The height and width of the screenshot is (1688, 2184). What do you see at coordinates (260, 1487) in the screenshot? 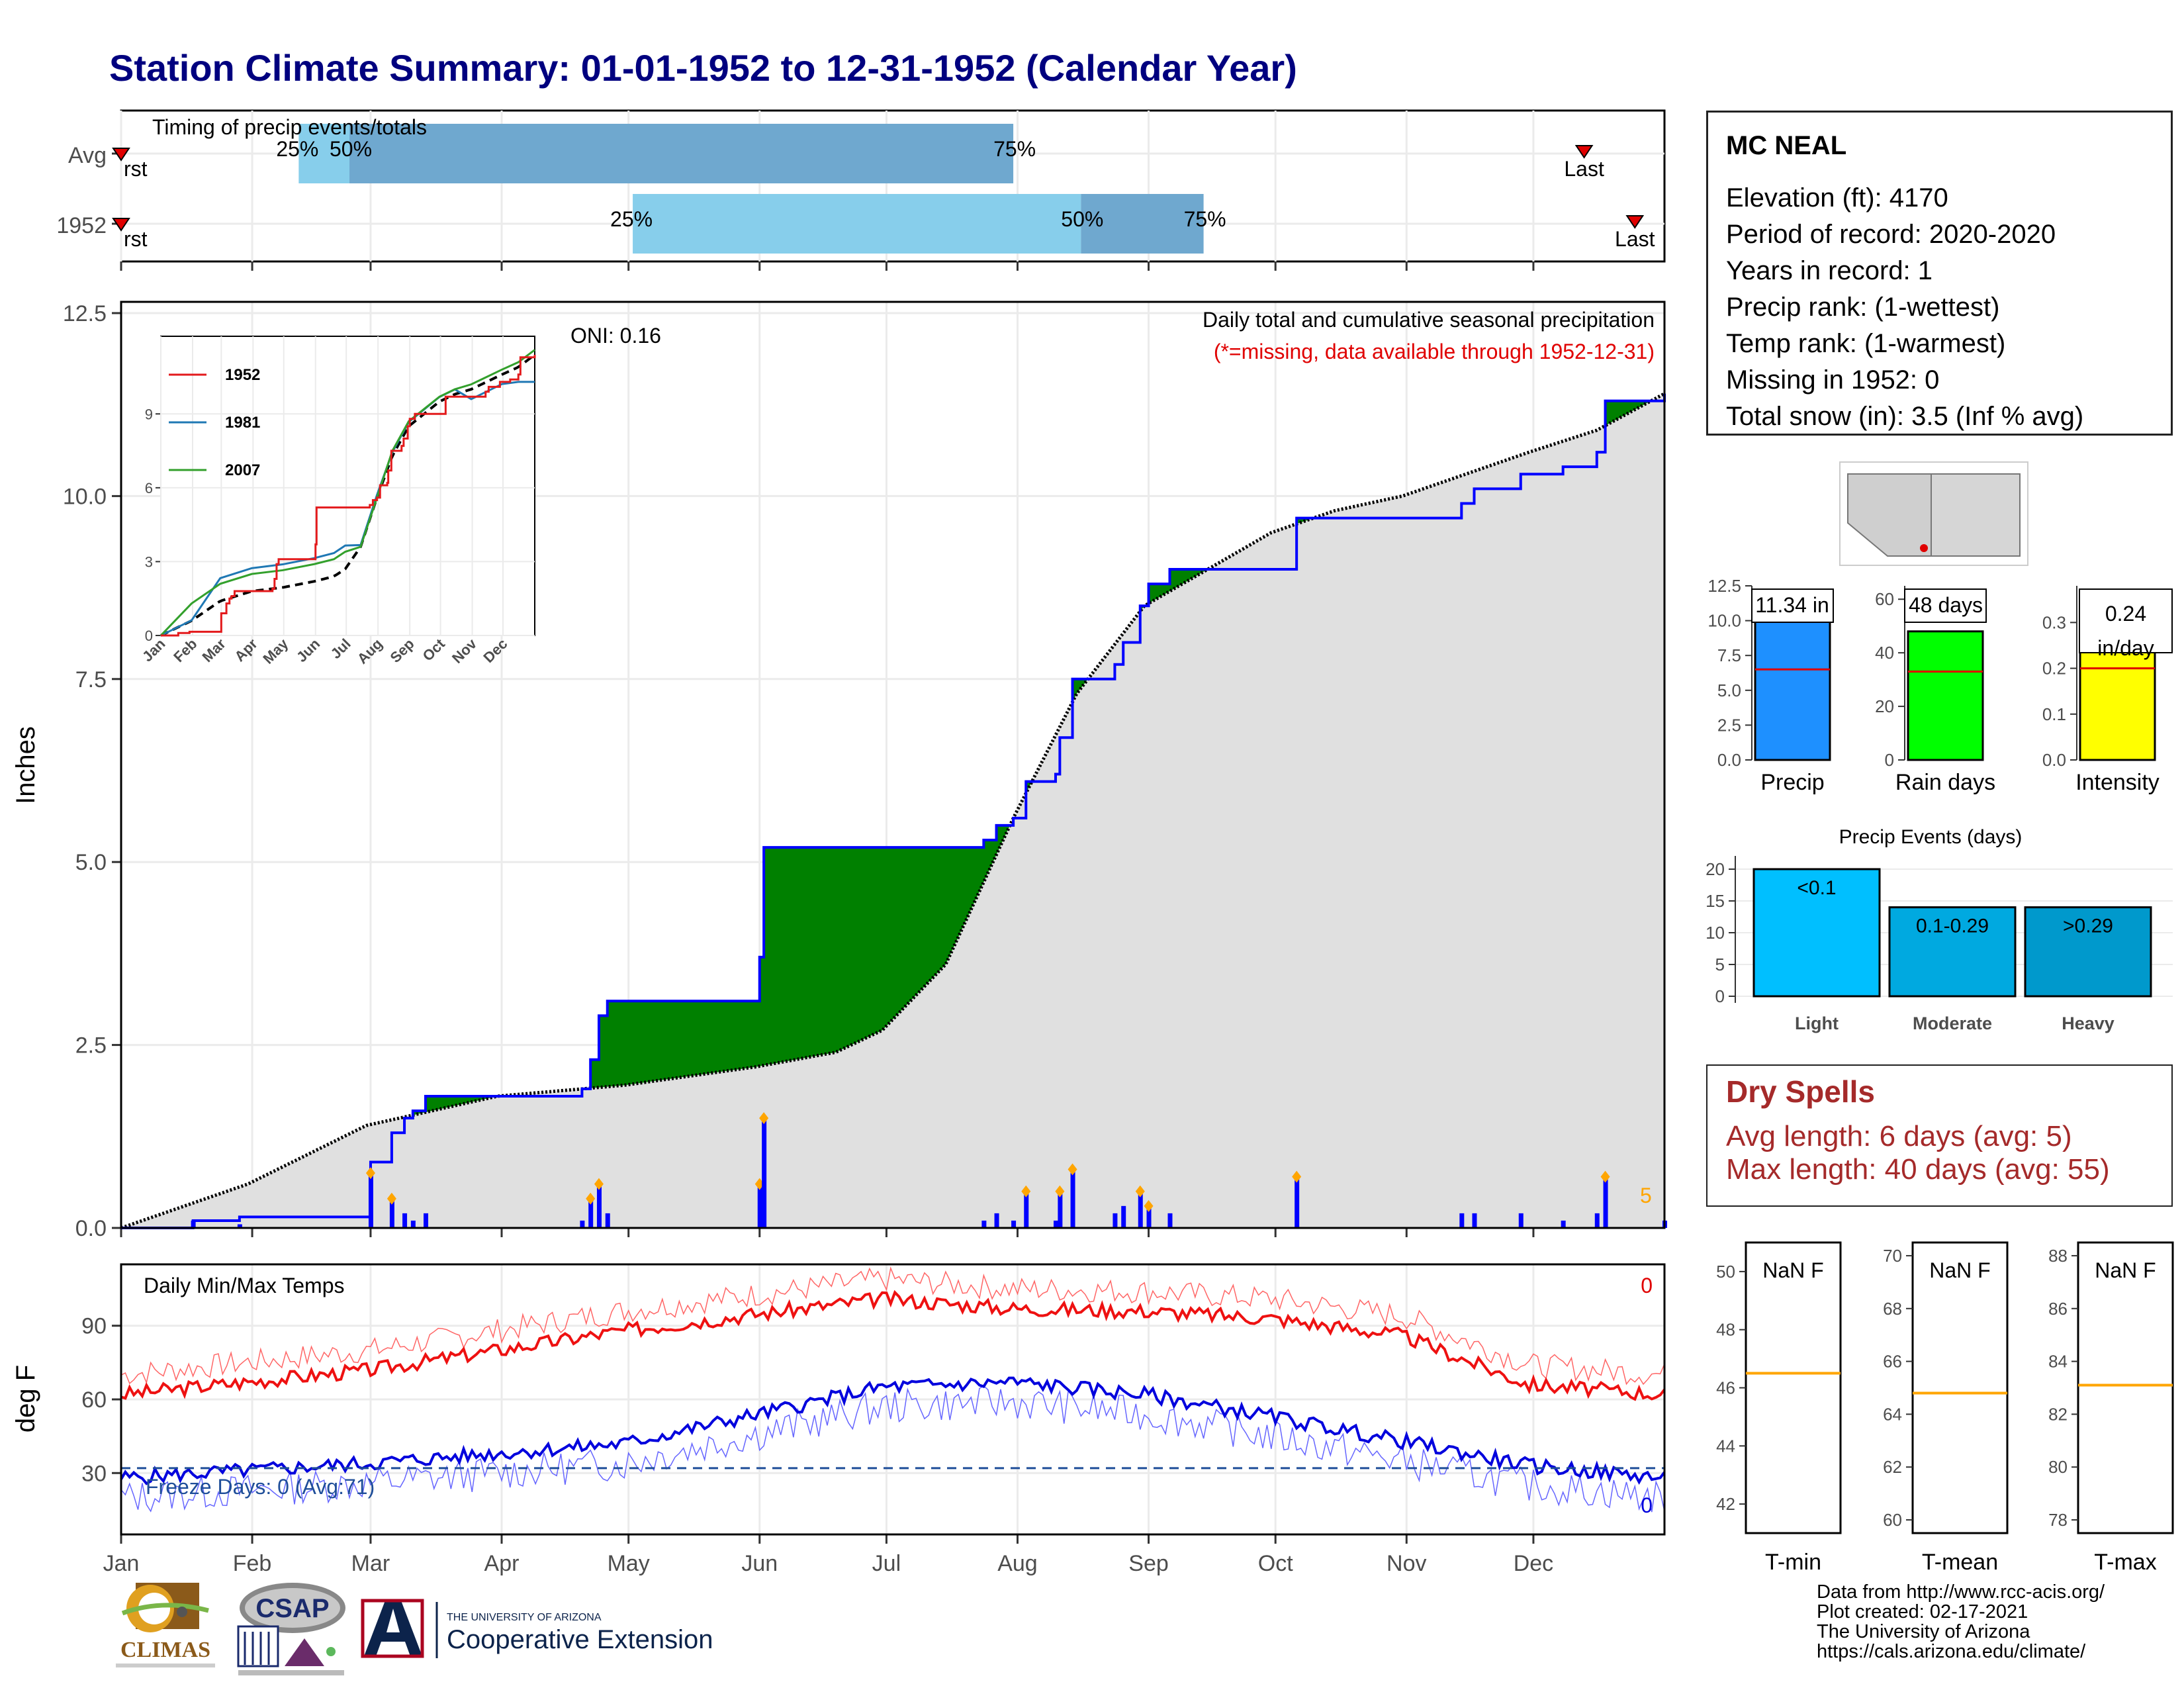
I see `freeze-days-label: Freeze Days: 0 (Avg:71)` at bounding box center [260, 1487].